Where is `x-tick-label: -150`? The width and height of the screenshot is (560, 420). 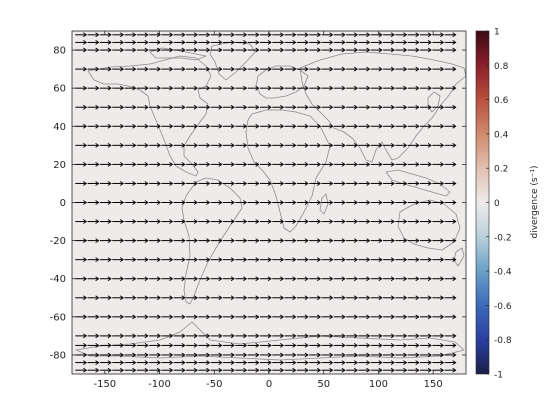 x-tick-label: -150 is located at coordinates (104, 384).